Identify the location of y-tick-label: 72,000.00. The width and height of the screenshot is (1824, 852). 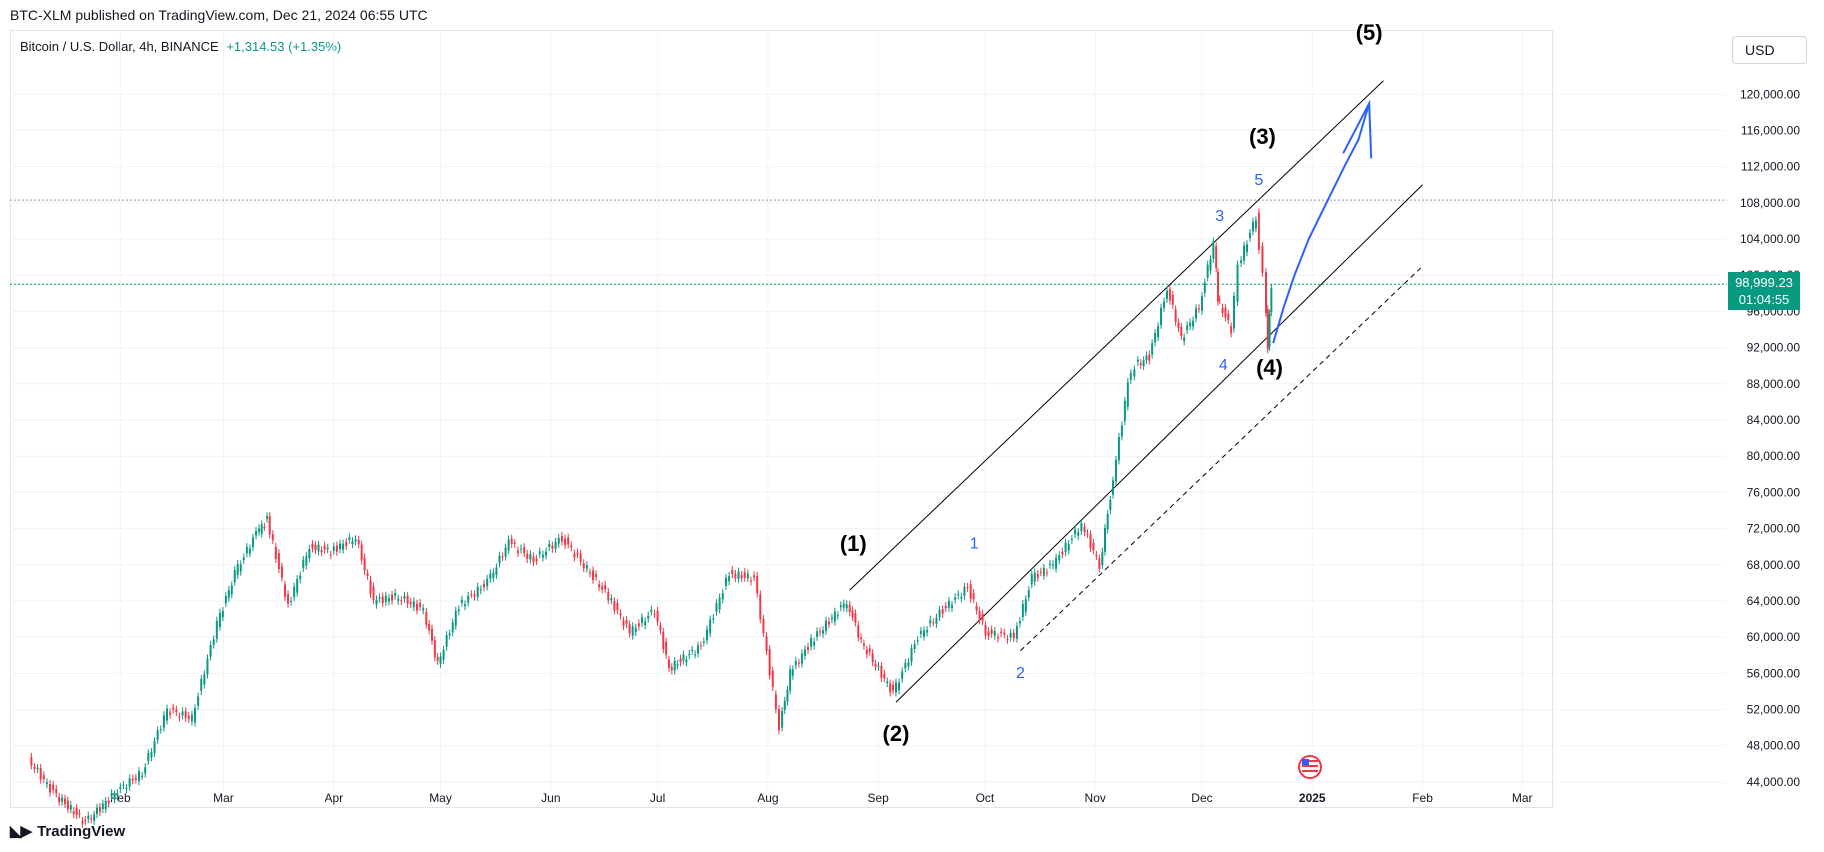
(1774, 529).